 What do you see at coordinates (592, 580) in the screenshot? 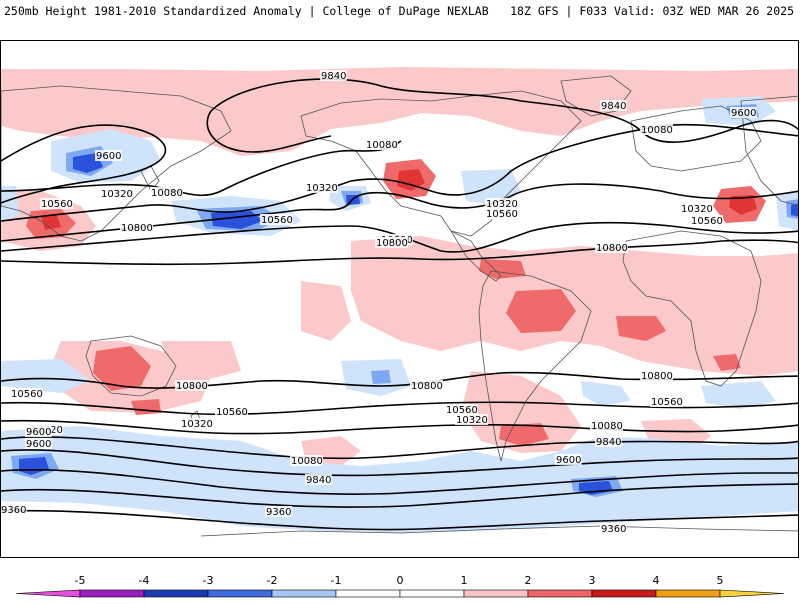
I see `colorbar-tick-label: 3` at bounding box center [592, 580].